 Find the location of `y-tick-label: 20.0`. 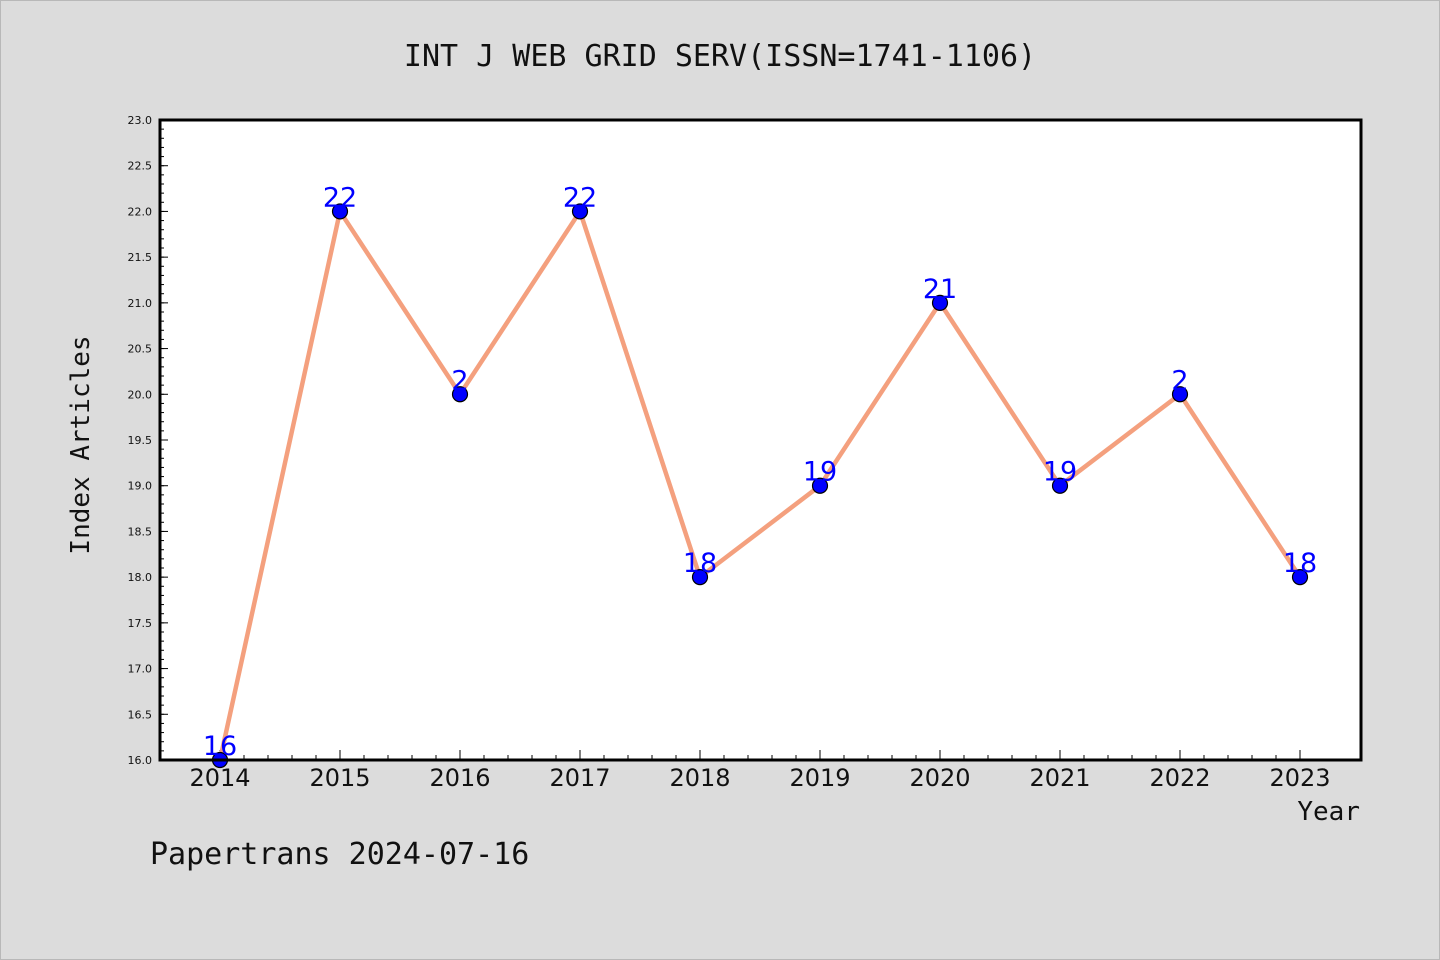

y-tick-label: 20.0 is located at coordinates (140, 394).